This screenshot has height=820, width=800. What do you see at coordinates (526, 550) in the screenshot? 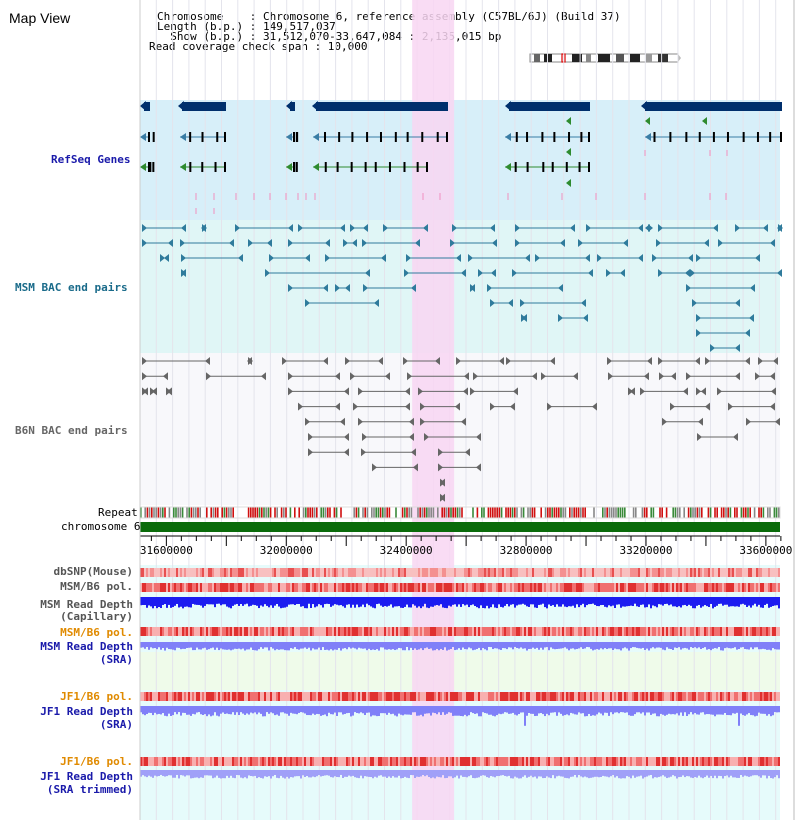
I see `ruler-tick-label: 32800000` at bounding box center [526, 550].